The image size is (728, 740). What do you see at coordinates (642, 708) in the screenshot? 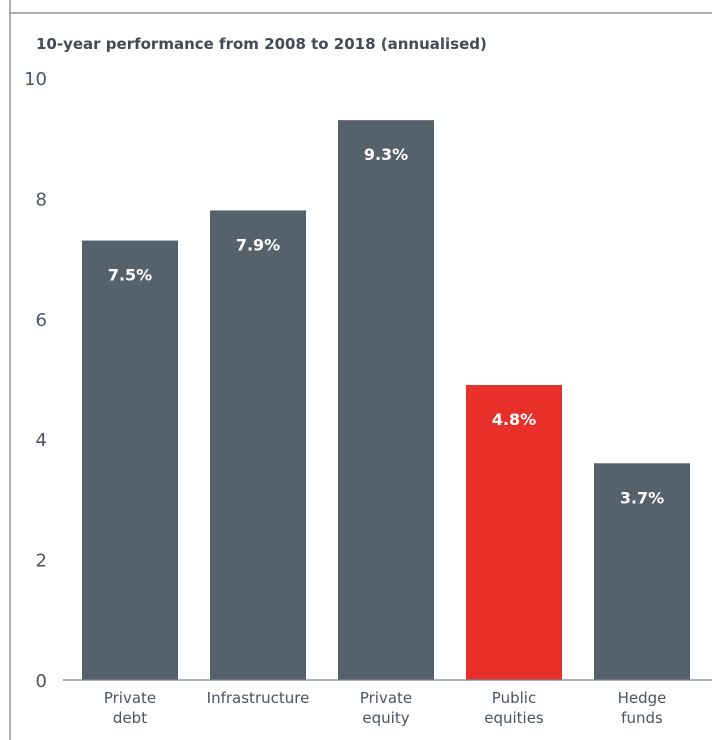
I see `x-tick-label: Hedge funds` at bounding box center [642, 708].